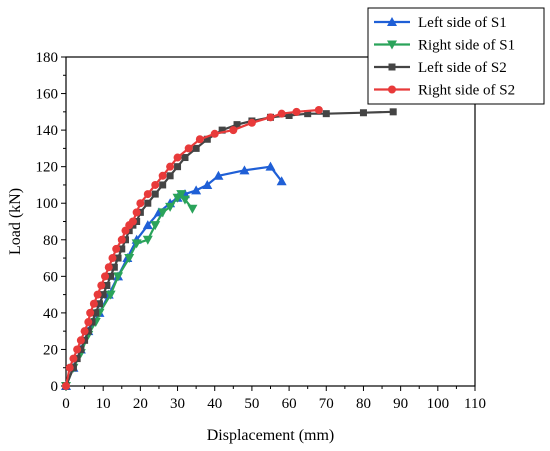 The height and width of the screenshot is (451, 550). Describe the element at coordinates (400, 404) in the screenshot. I see `x-tick-label: 90` at that location.